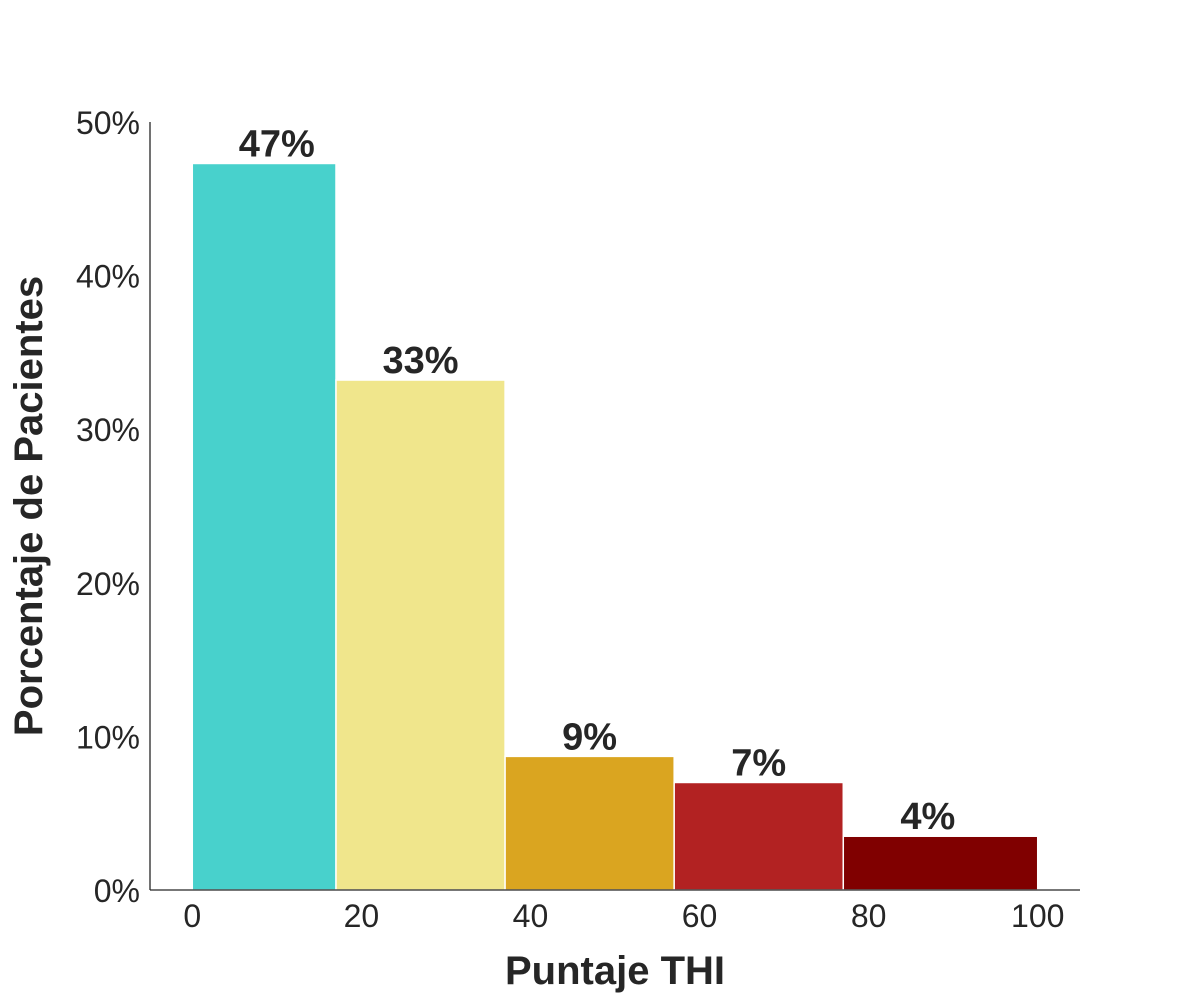  I want to click on x-tick-label-0: 0, so click(192, 916).